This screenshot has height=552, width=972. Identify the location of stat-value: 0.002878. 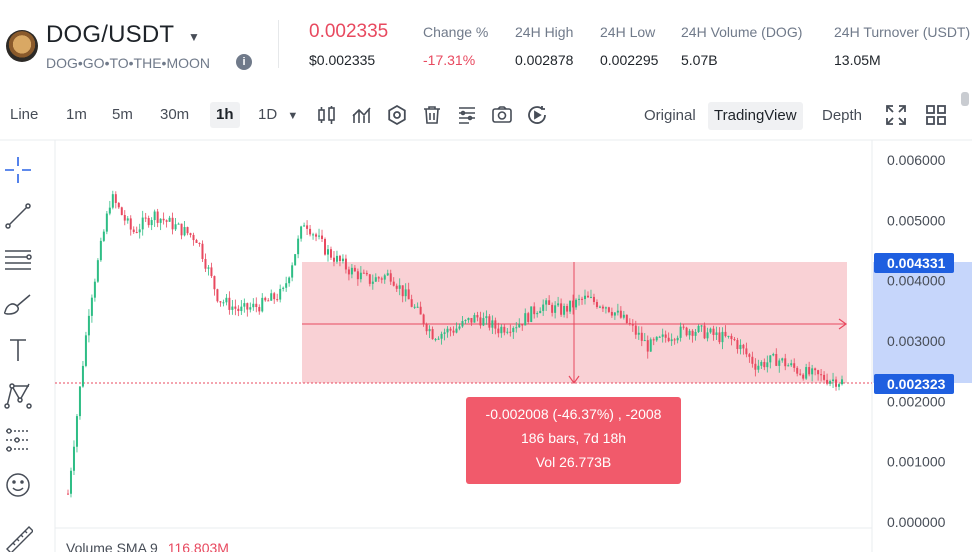
(544, 60).